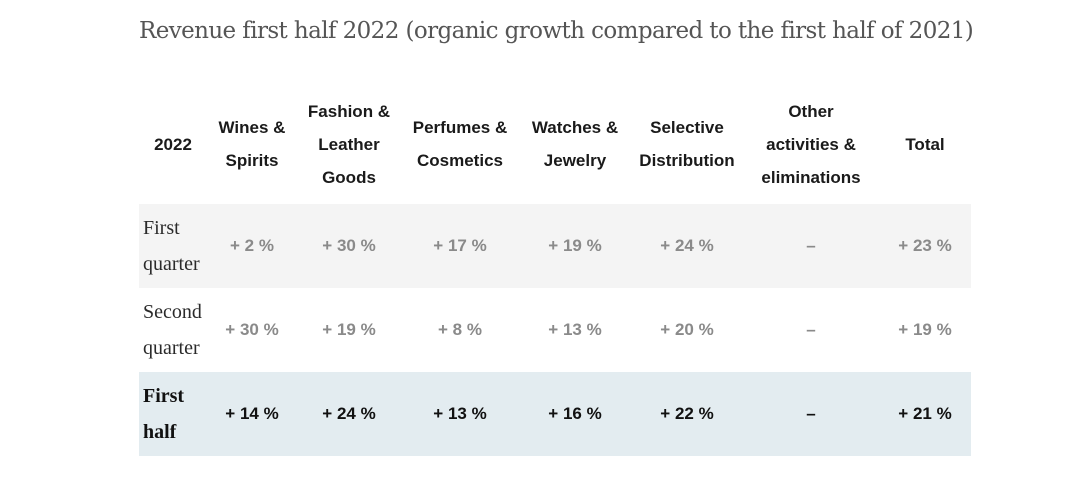 The width and height of the screenshot is (1080, 493). What do you see at coordinates (349, 111) in the screenshot?
I see `header-line: Fashion &` at bounding box center [349, 111].